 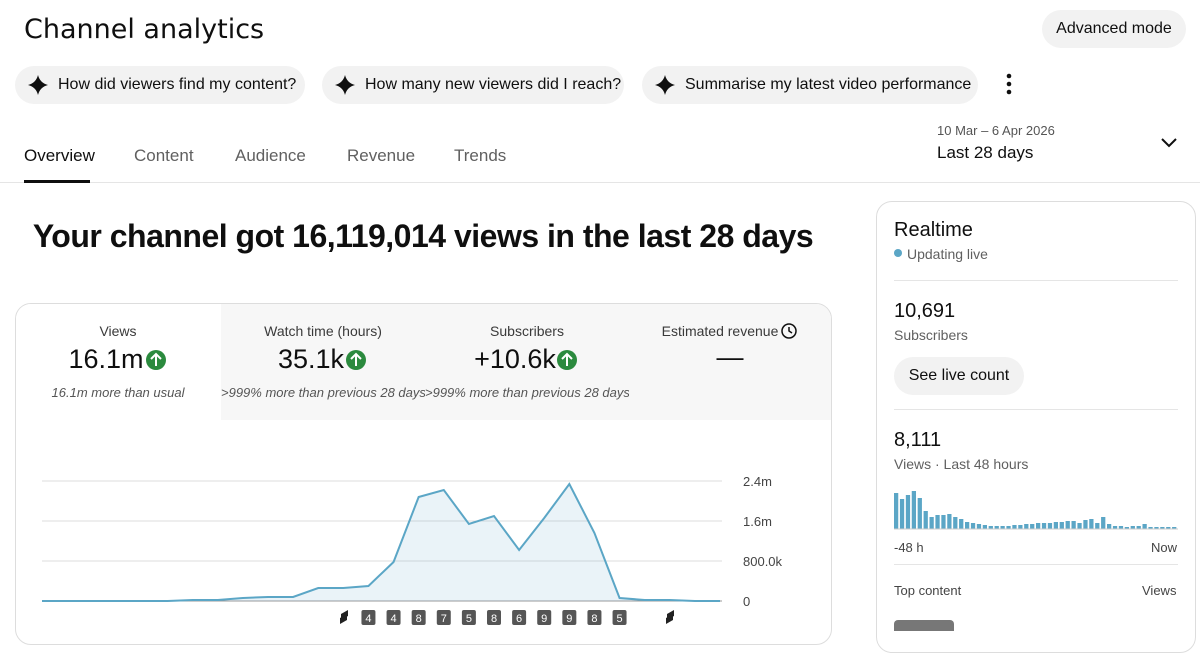 I want to click on tab: Audience, so click(x=270, y=155).